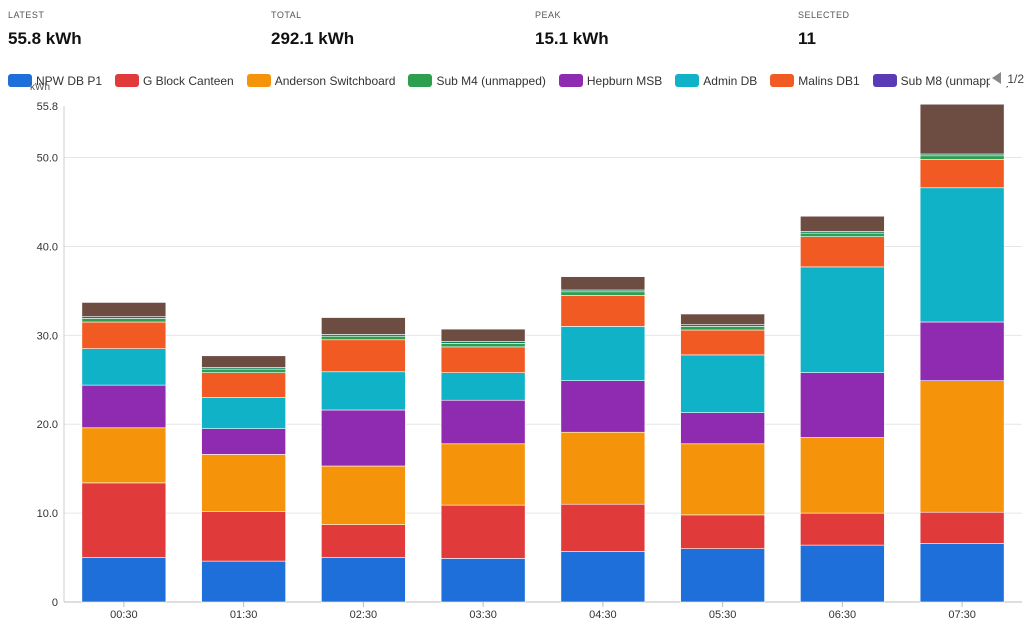 The height and width of the screenshot is (628, 1024). I want to click on stat-selected-value: 11, so click(807, 38).